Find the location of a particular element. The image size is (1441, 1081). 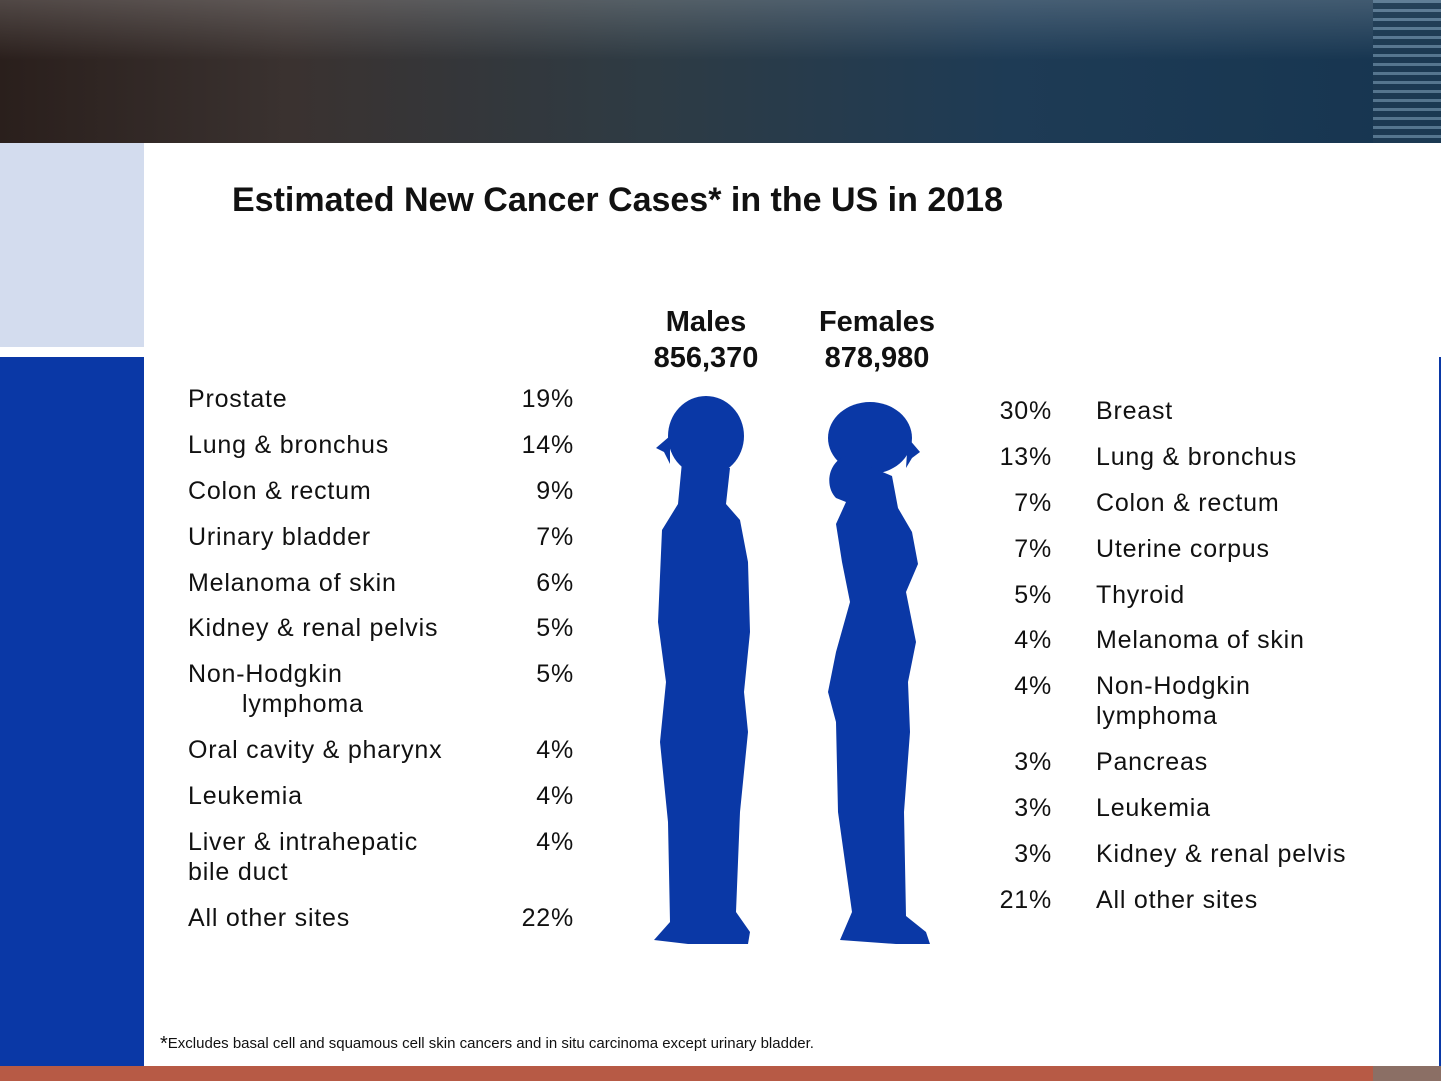

male-silhouette-icon is located at coordinates (702, 670).